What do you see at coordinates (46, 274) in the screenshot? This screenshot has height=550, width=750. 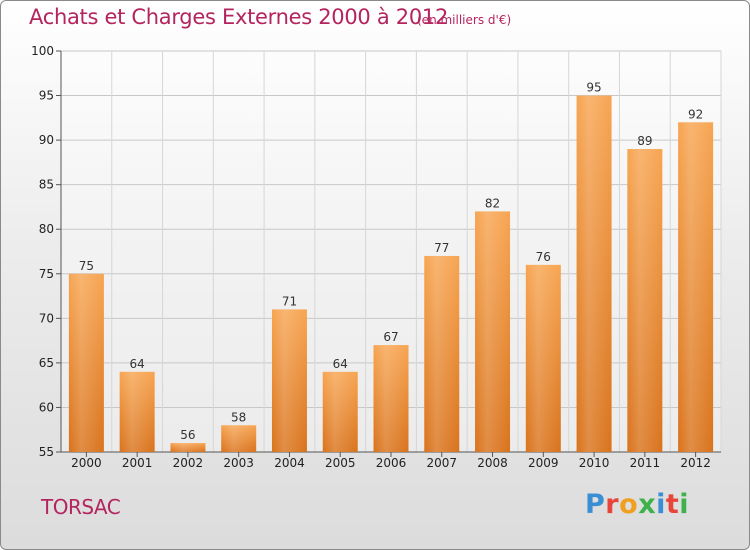 I see `y-tick-label: 75` at bounding box center [46, 274].